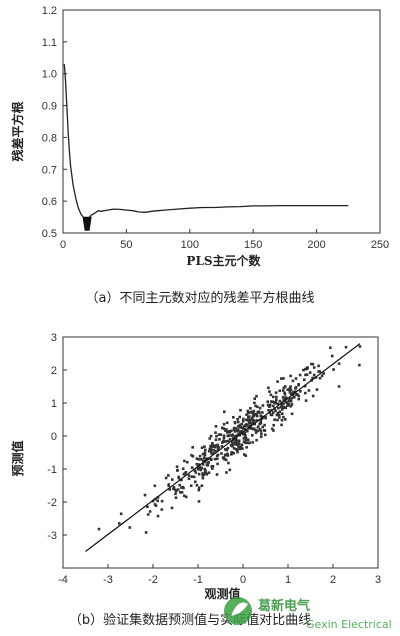 The width and height of the screenshot is (400, 636). I want to click on watermark-logo: 葛新电气 Gexin Electrical, so click(308, 614).